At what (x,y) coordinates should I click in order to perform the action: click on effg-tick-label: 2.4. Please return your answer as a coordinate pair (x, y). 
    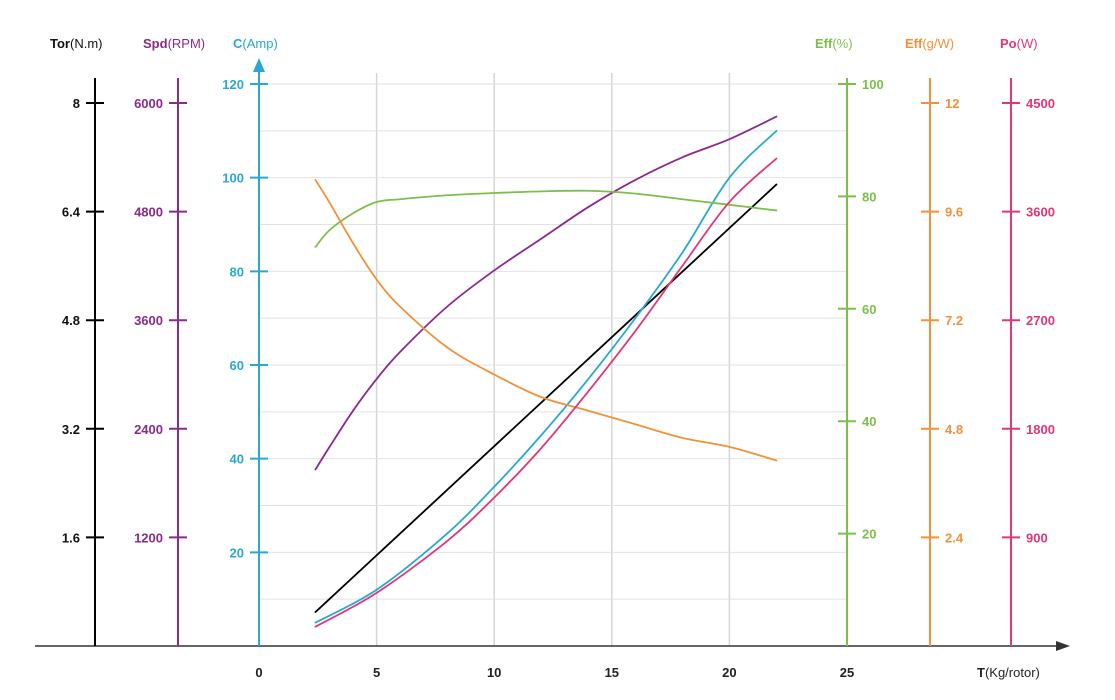
    Looking at the image, I should click on (954, 537).